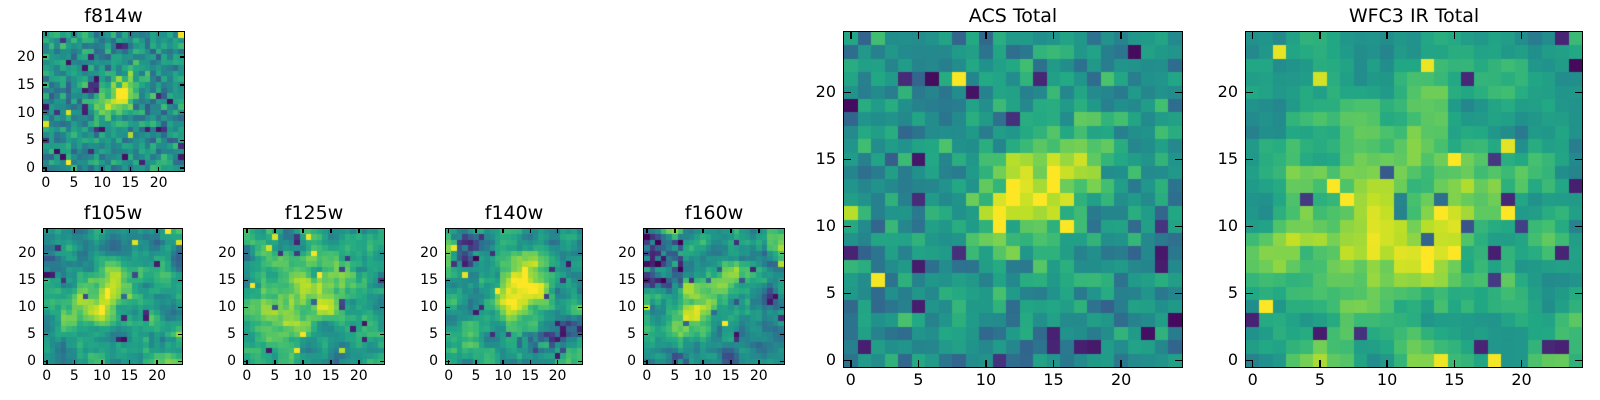 This screenshot has height=400, width=1600. Describe the element at coordinates (514, 296) in the screenshot. I see `heatmap-f140w` at that location.